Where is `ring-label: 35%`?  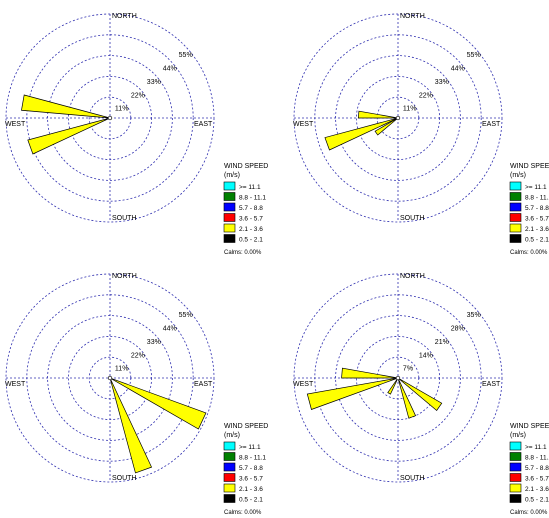
ring-label: 35% is located at coordinates (474, 315).